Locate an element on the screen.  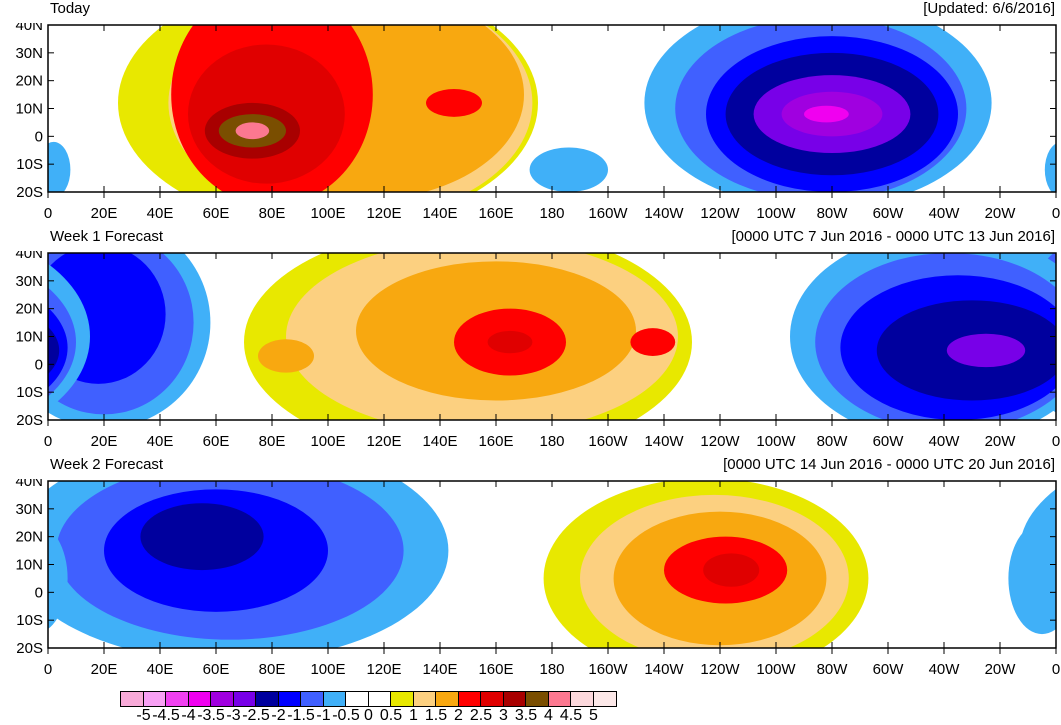
colorbar-label: 0 is located at coordinates (368, 715).